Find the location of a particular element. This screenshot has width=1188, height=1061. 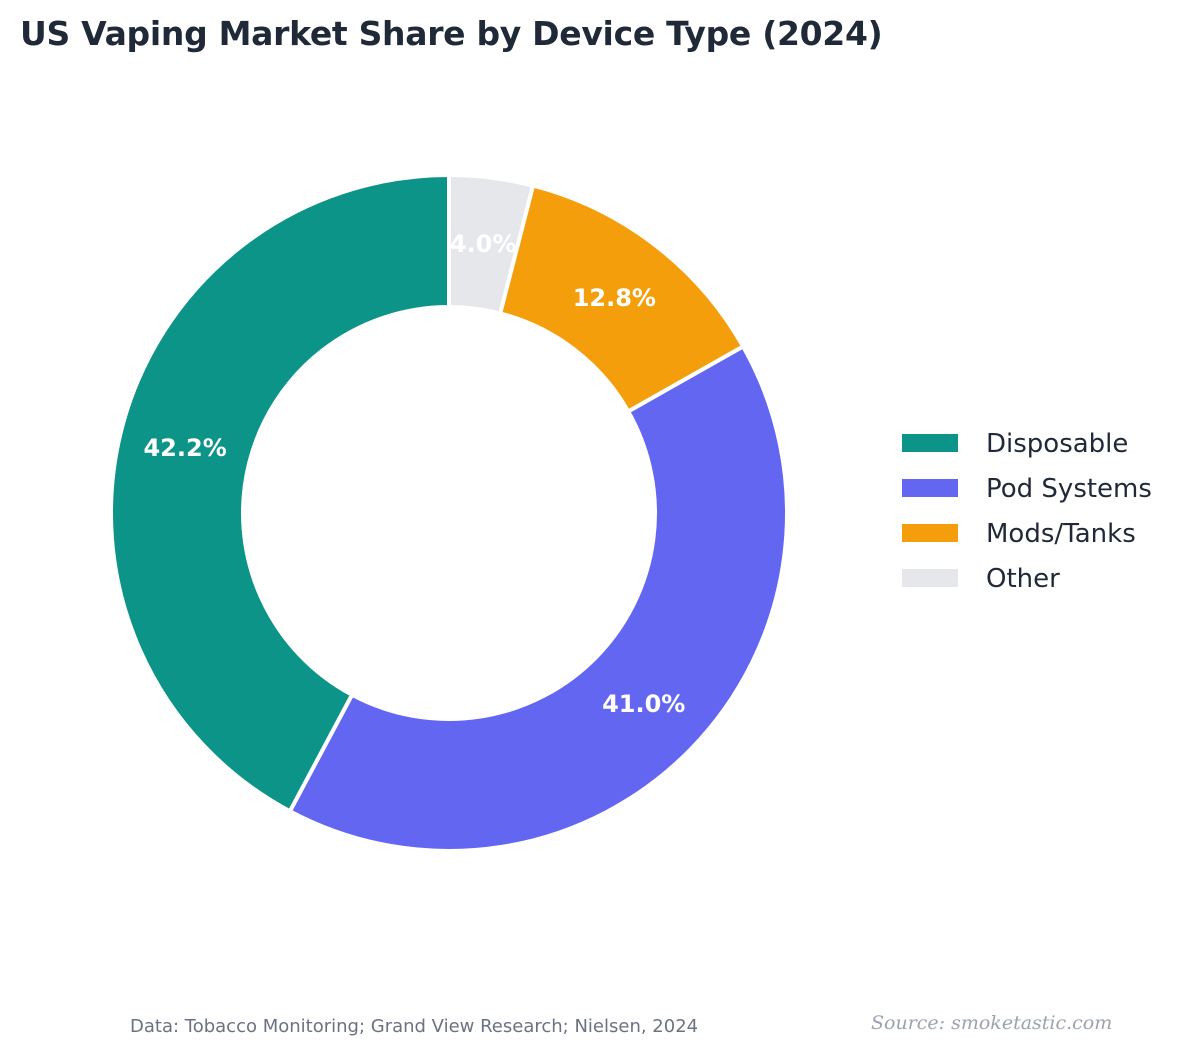

legend-label-mods-tanks: Mods/Tanks is located at coordinates (1061, 534).